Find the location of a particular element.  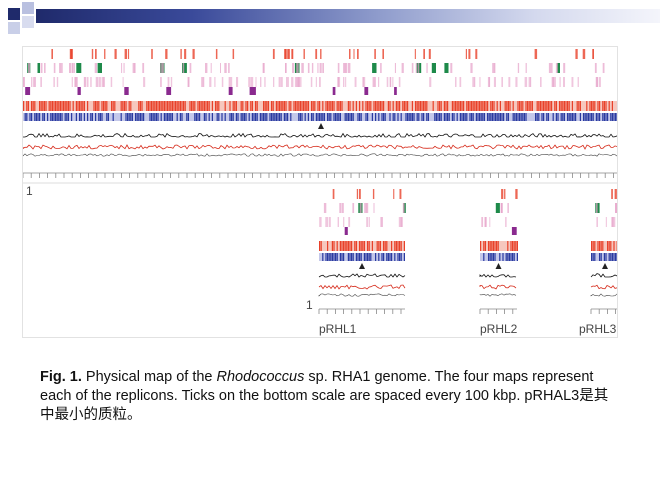

prhl3-scale-ticks is located at coordinates (603, 311).